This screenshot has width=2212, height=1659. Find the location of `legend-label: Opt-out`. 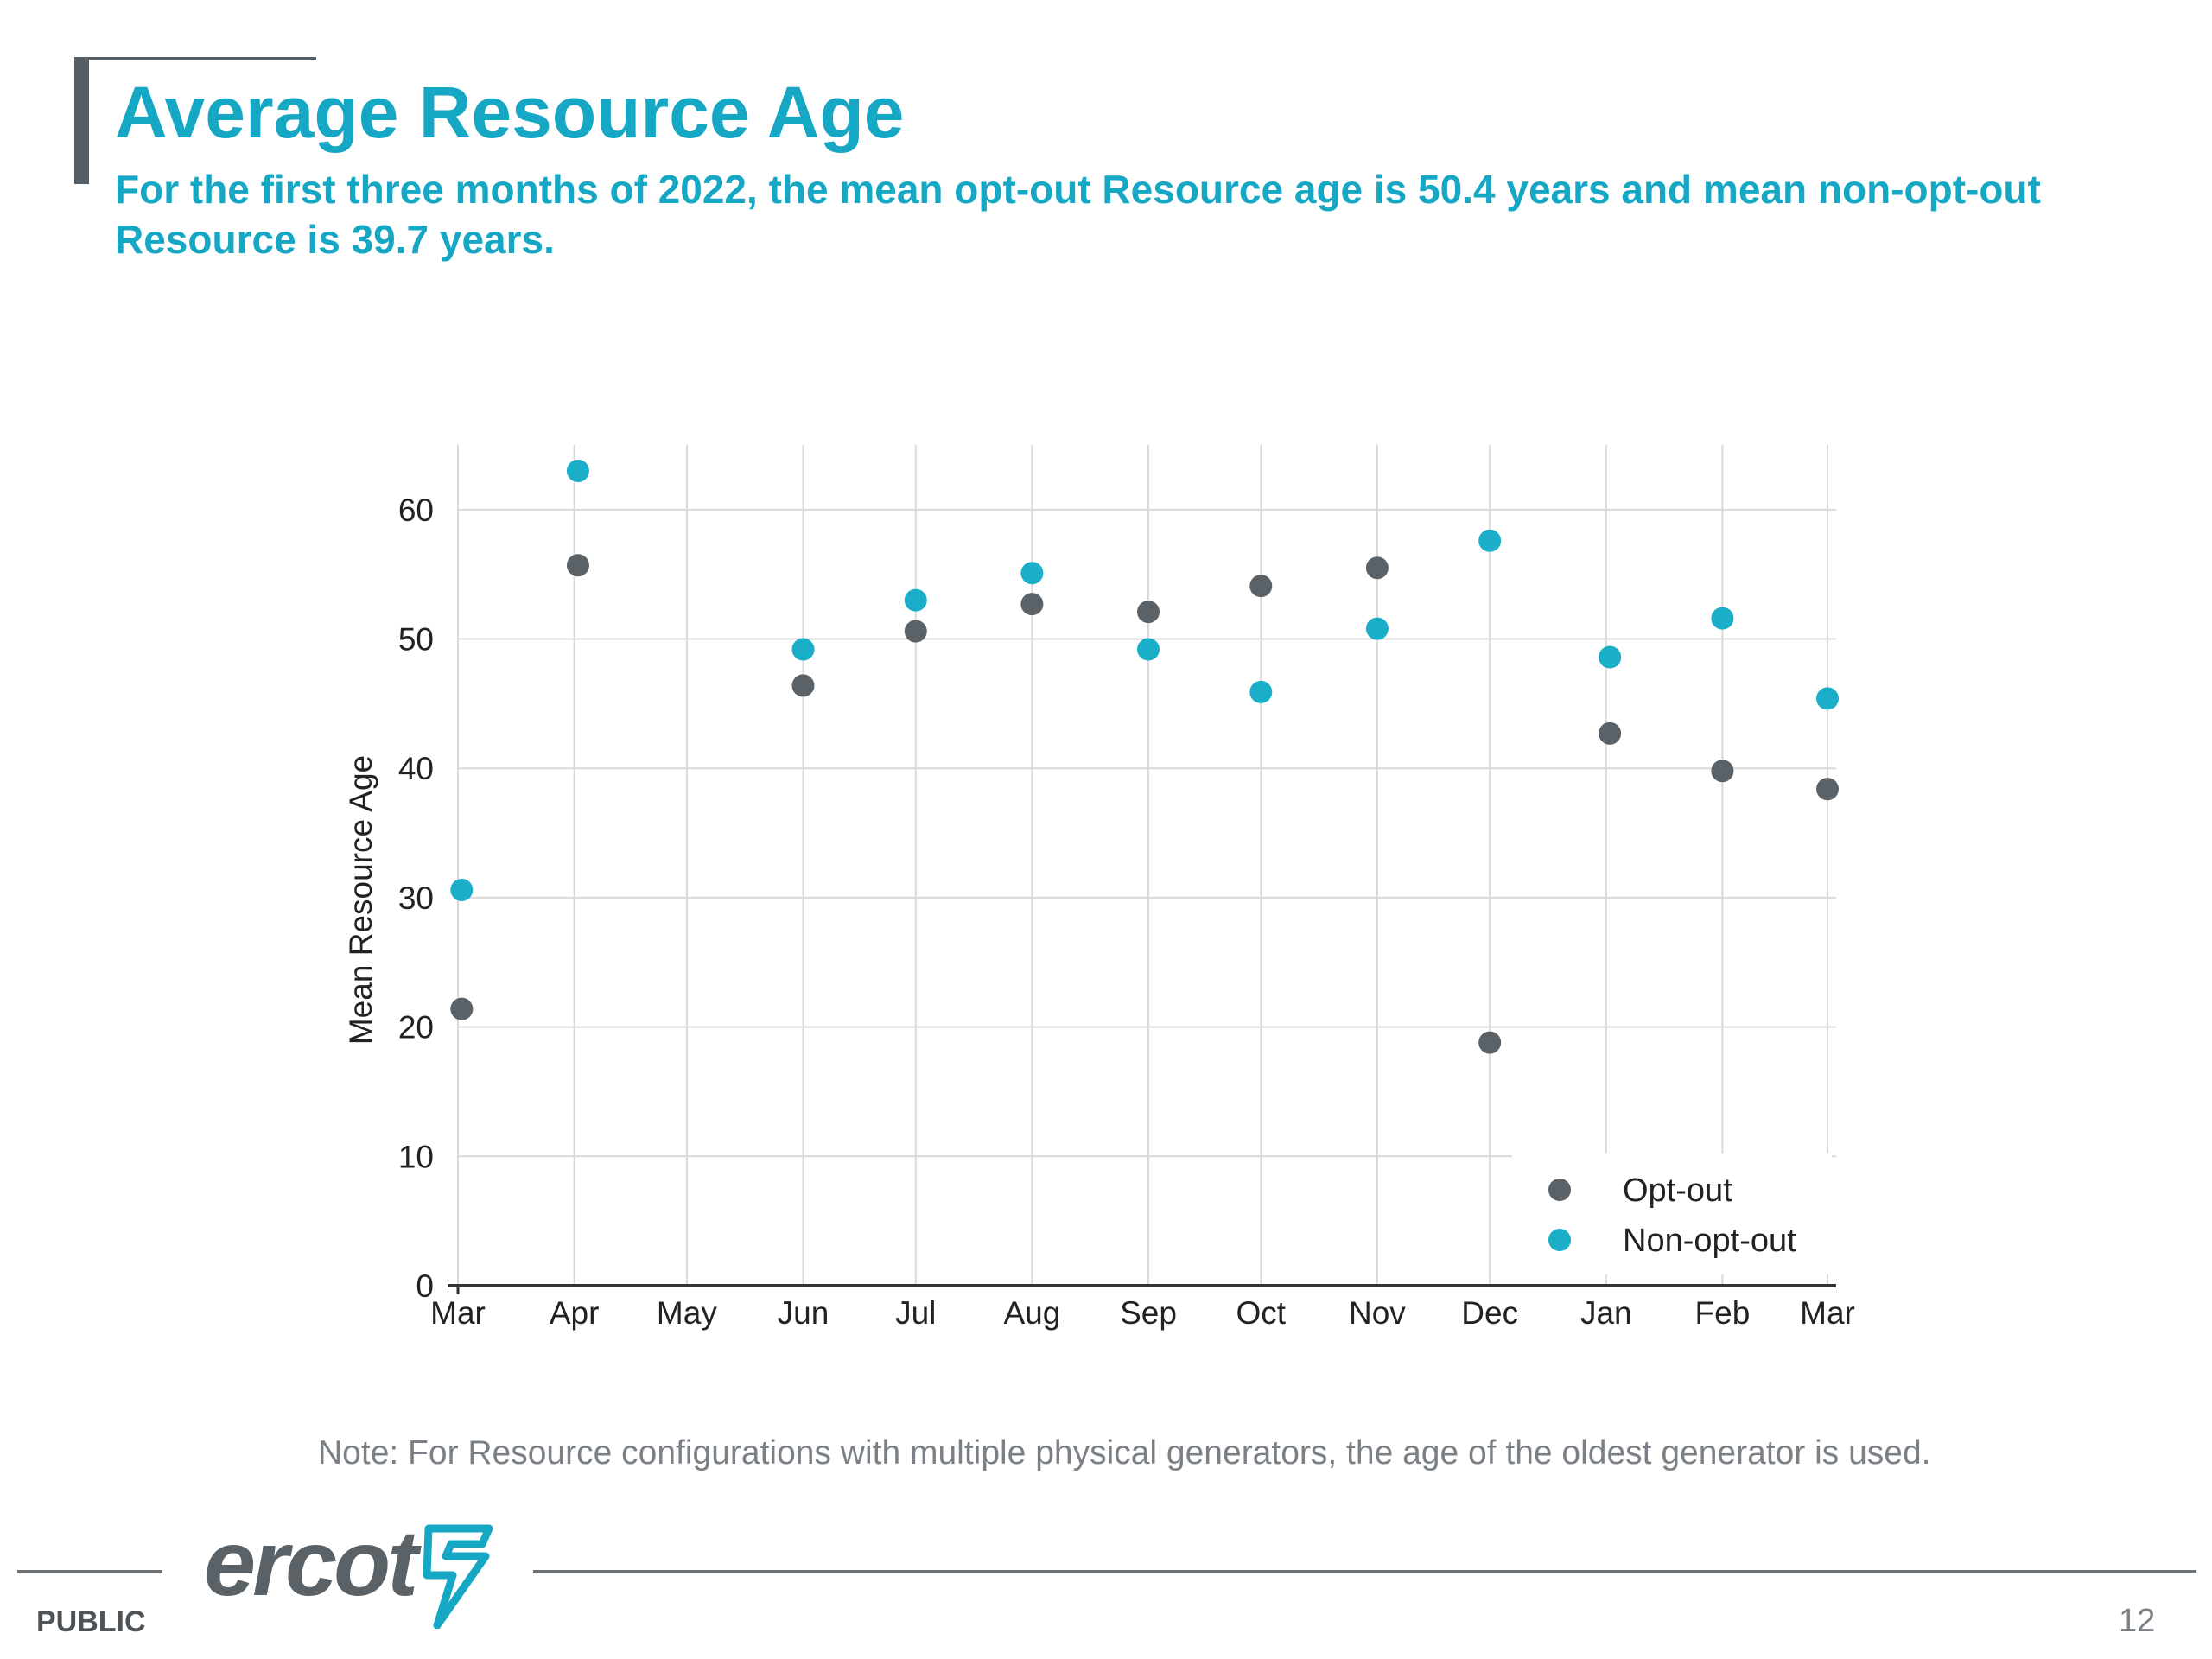

legend-label: Opt-out is located at coordinates (1677, 1191).